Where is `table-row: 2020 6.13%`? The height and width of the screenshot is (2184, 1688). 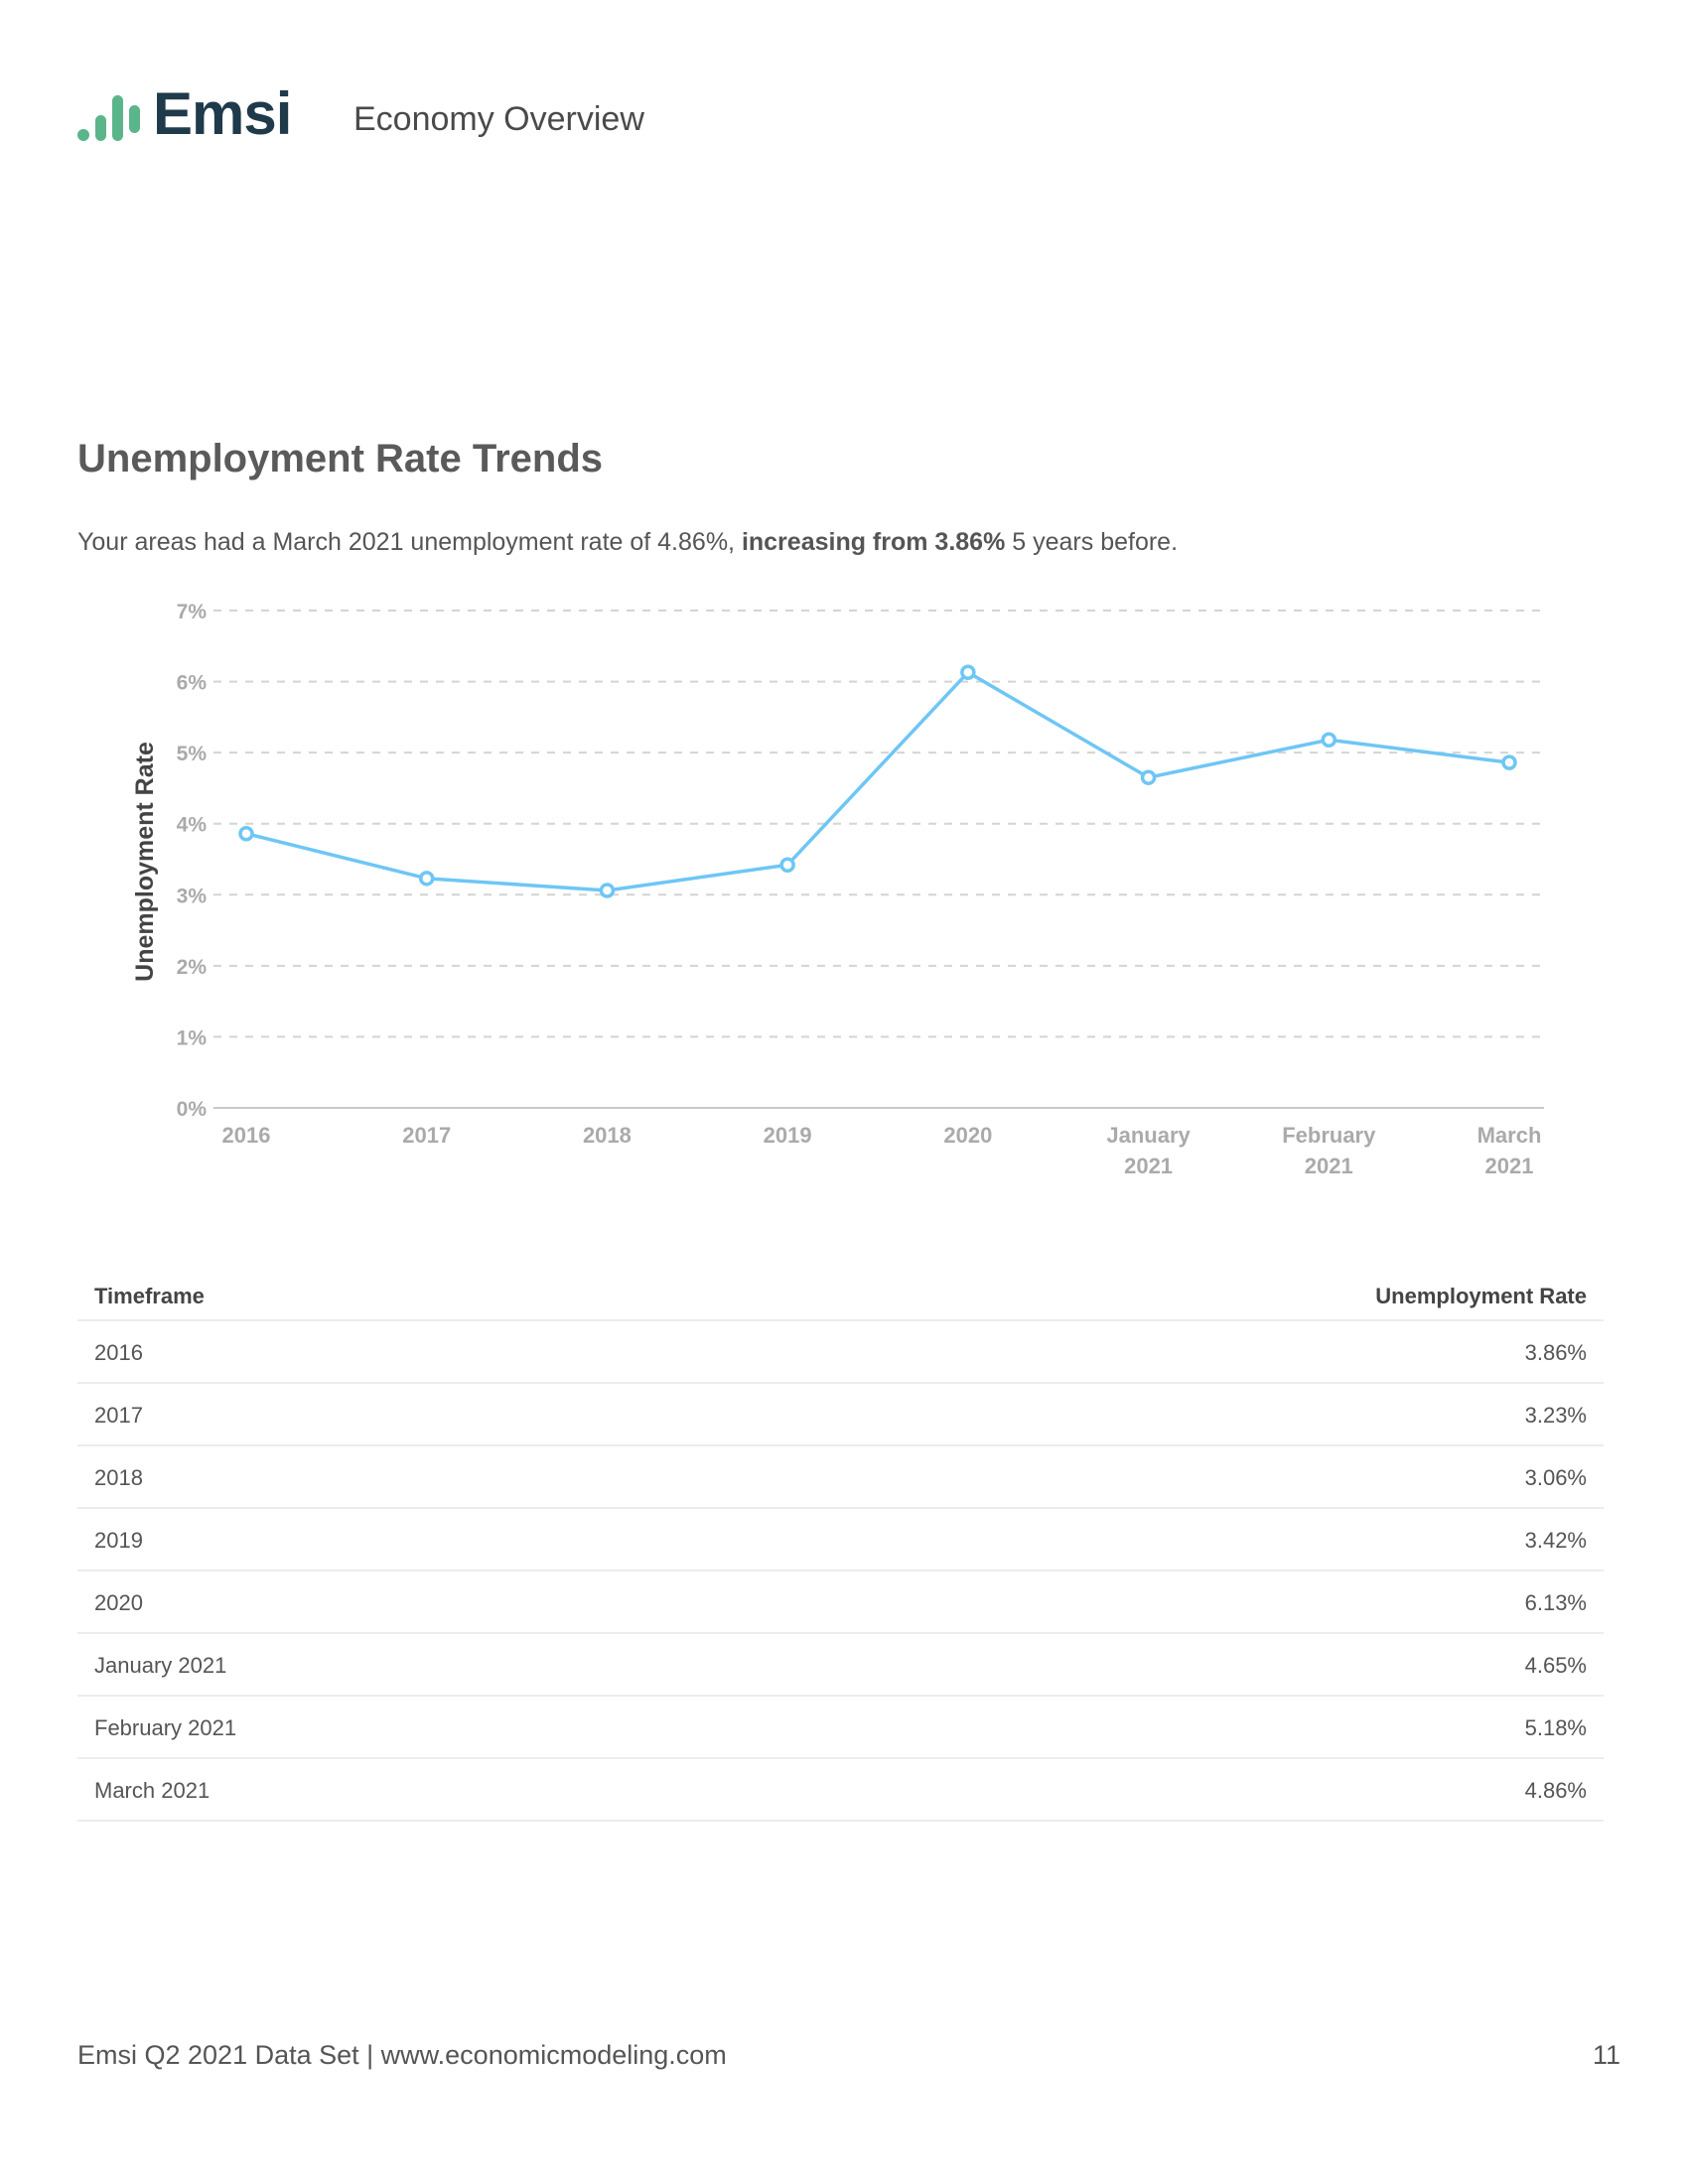 table-row: 2020 6.13% is located at coordinates (840, 1602).